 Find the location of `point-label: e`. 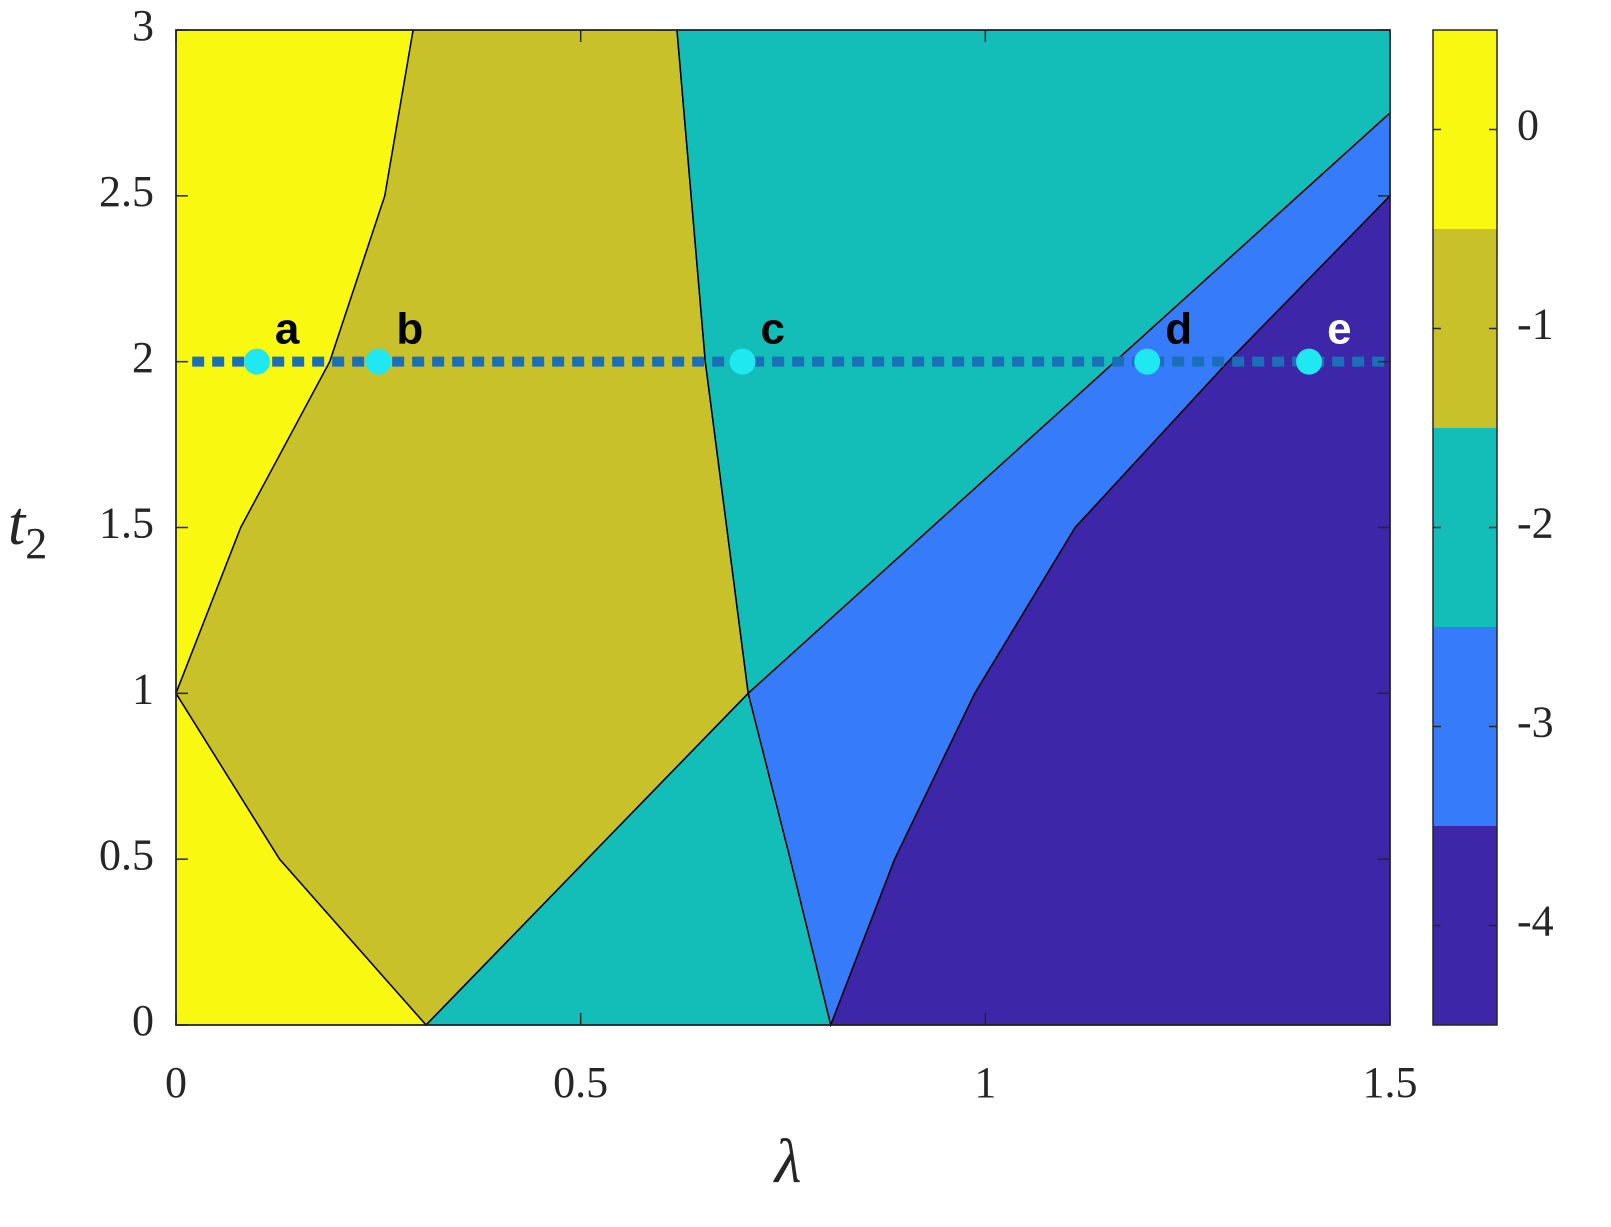

point-label: e is located at coordinates (1339, 328).